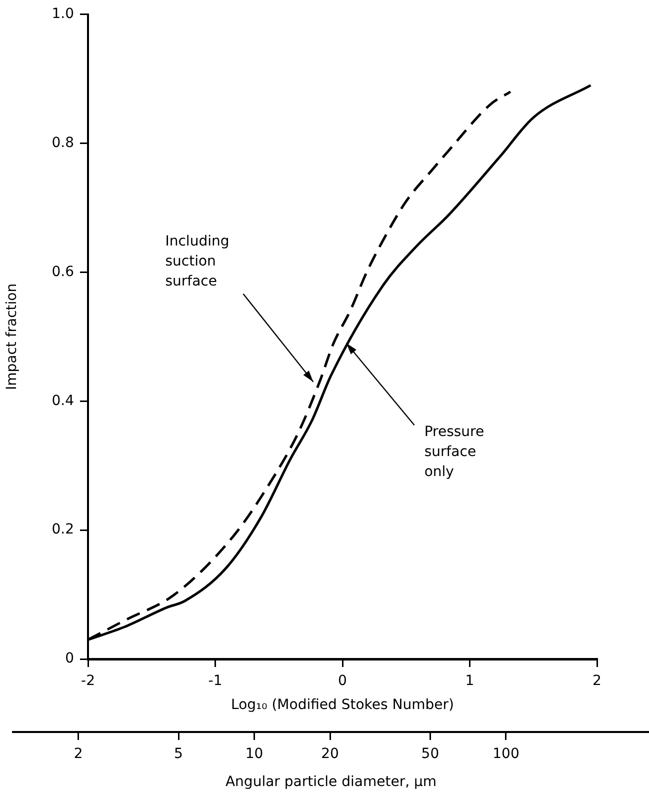 The width and height of the screenshot is (649, 800). Describe the element at coordinates (331, 782) in the screenshot. I see `x2-axis-title: Angular particle diameter, µm` at that location.